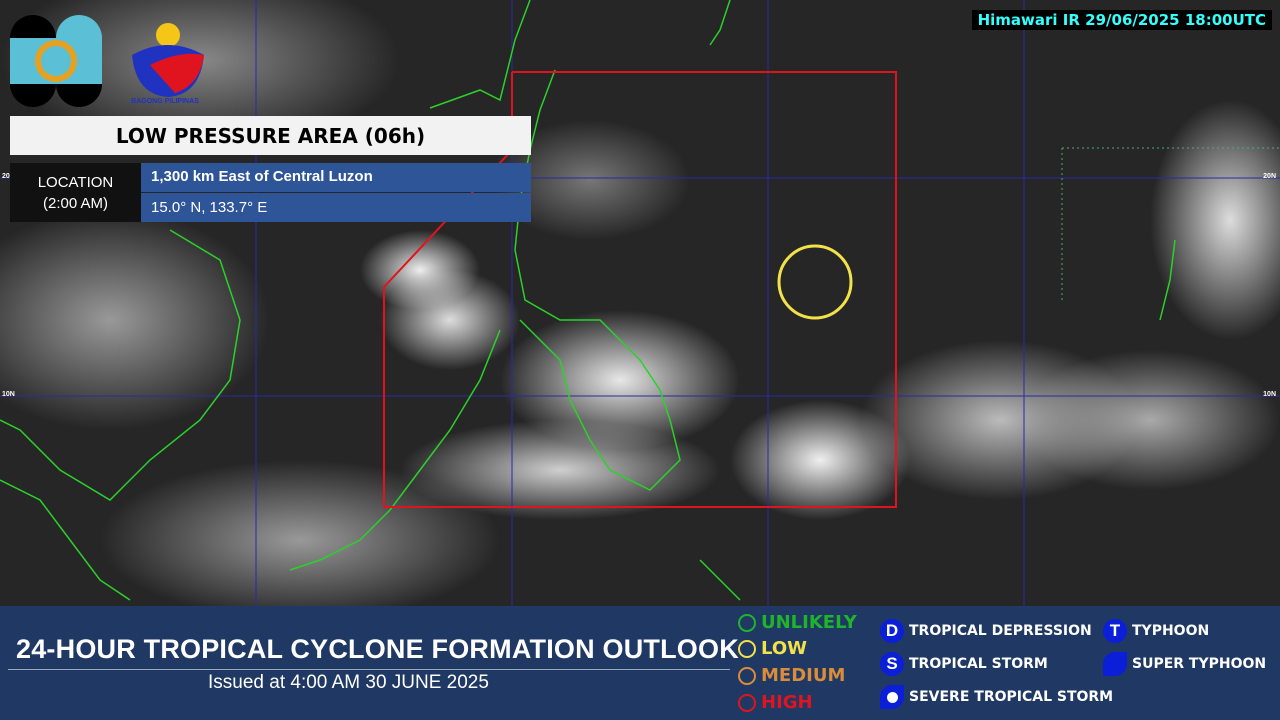 This screenshot has width=1280, height=720. I want to click on likelihood-low: LOW, so click(772, 648).